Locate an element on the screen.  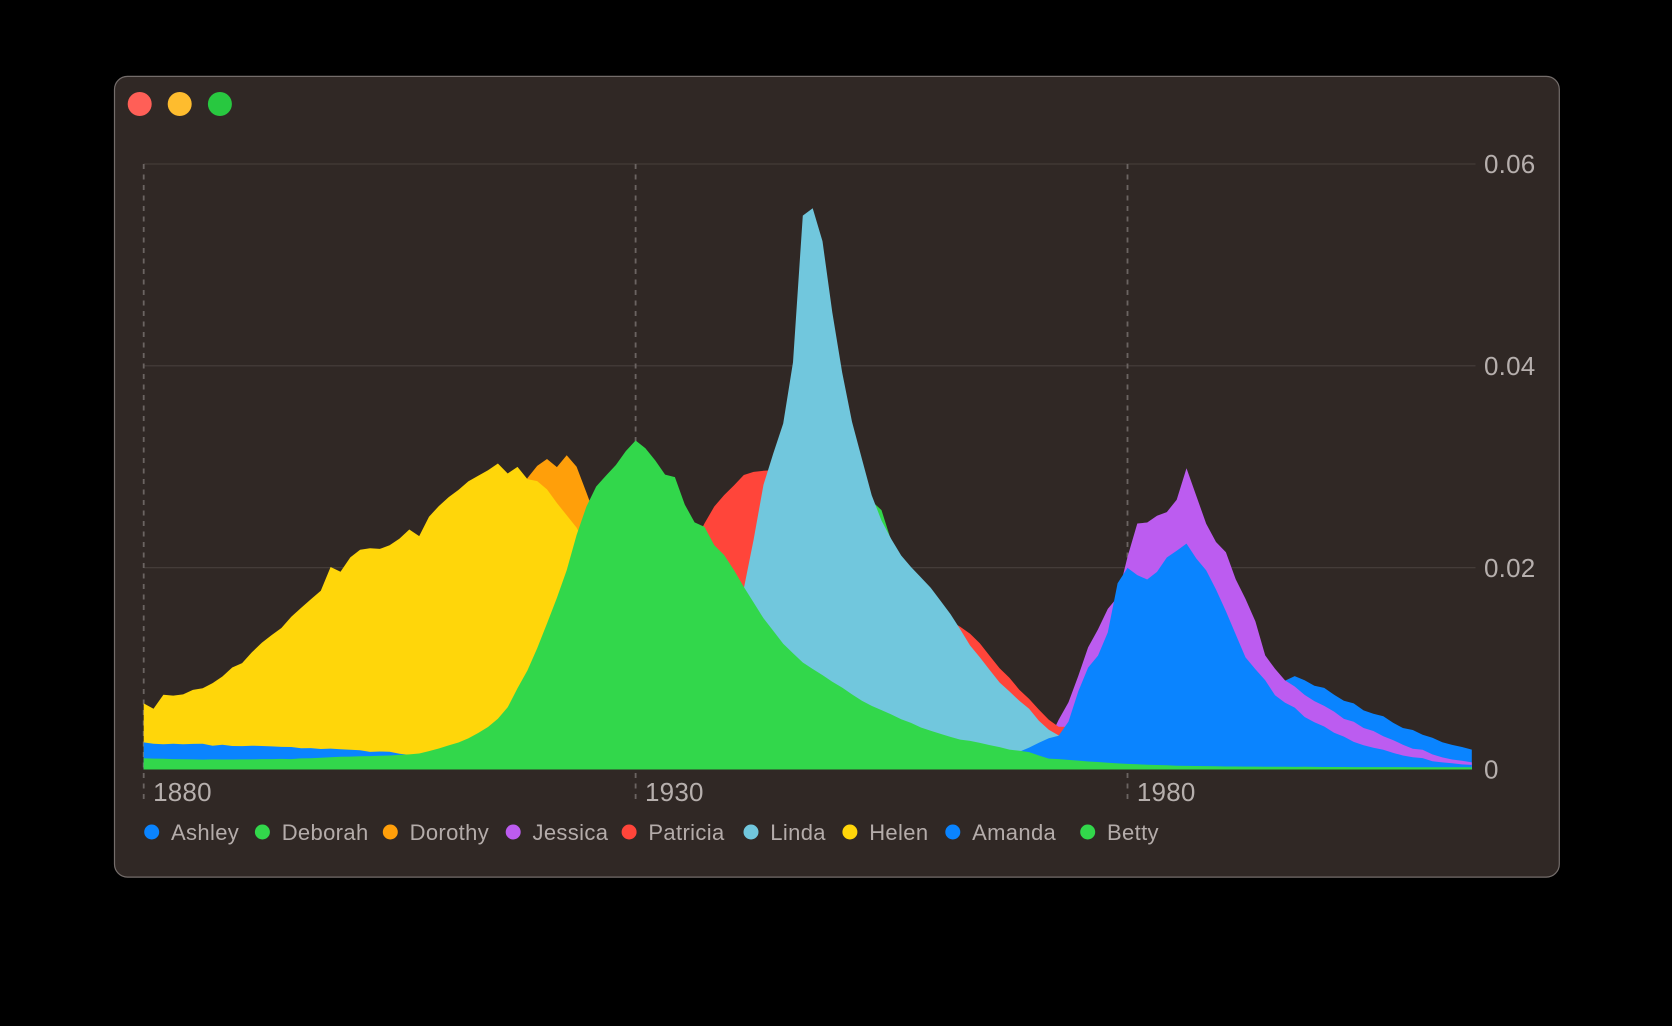
svg-text: Betty is located at coordinates (1133, 832).